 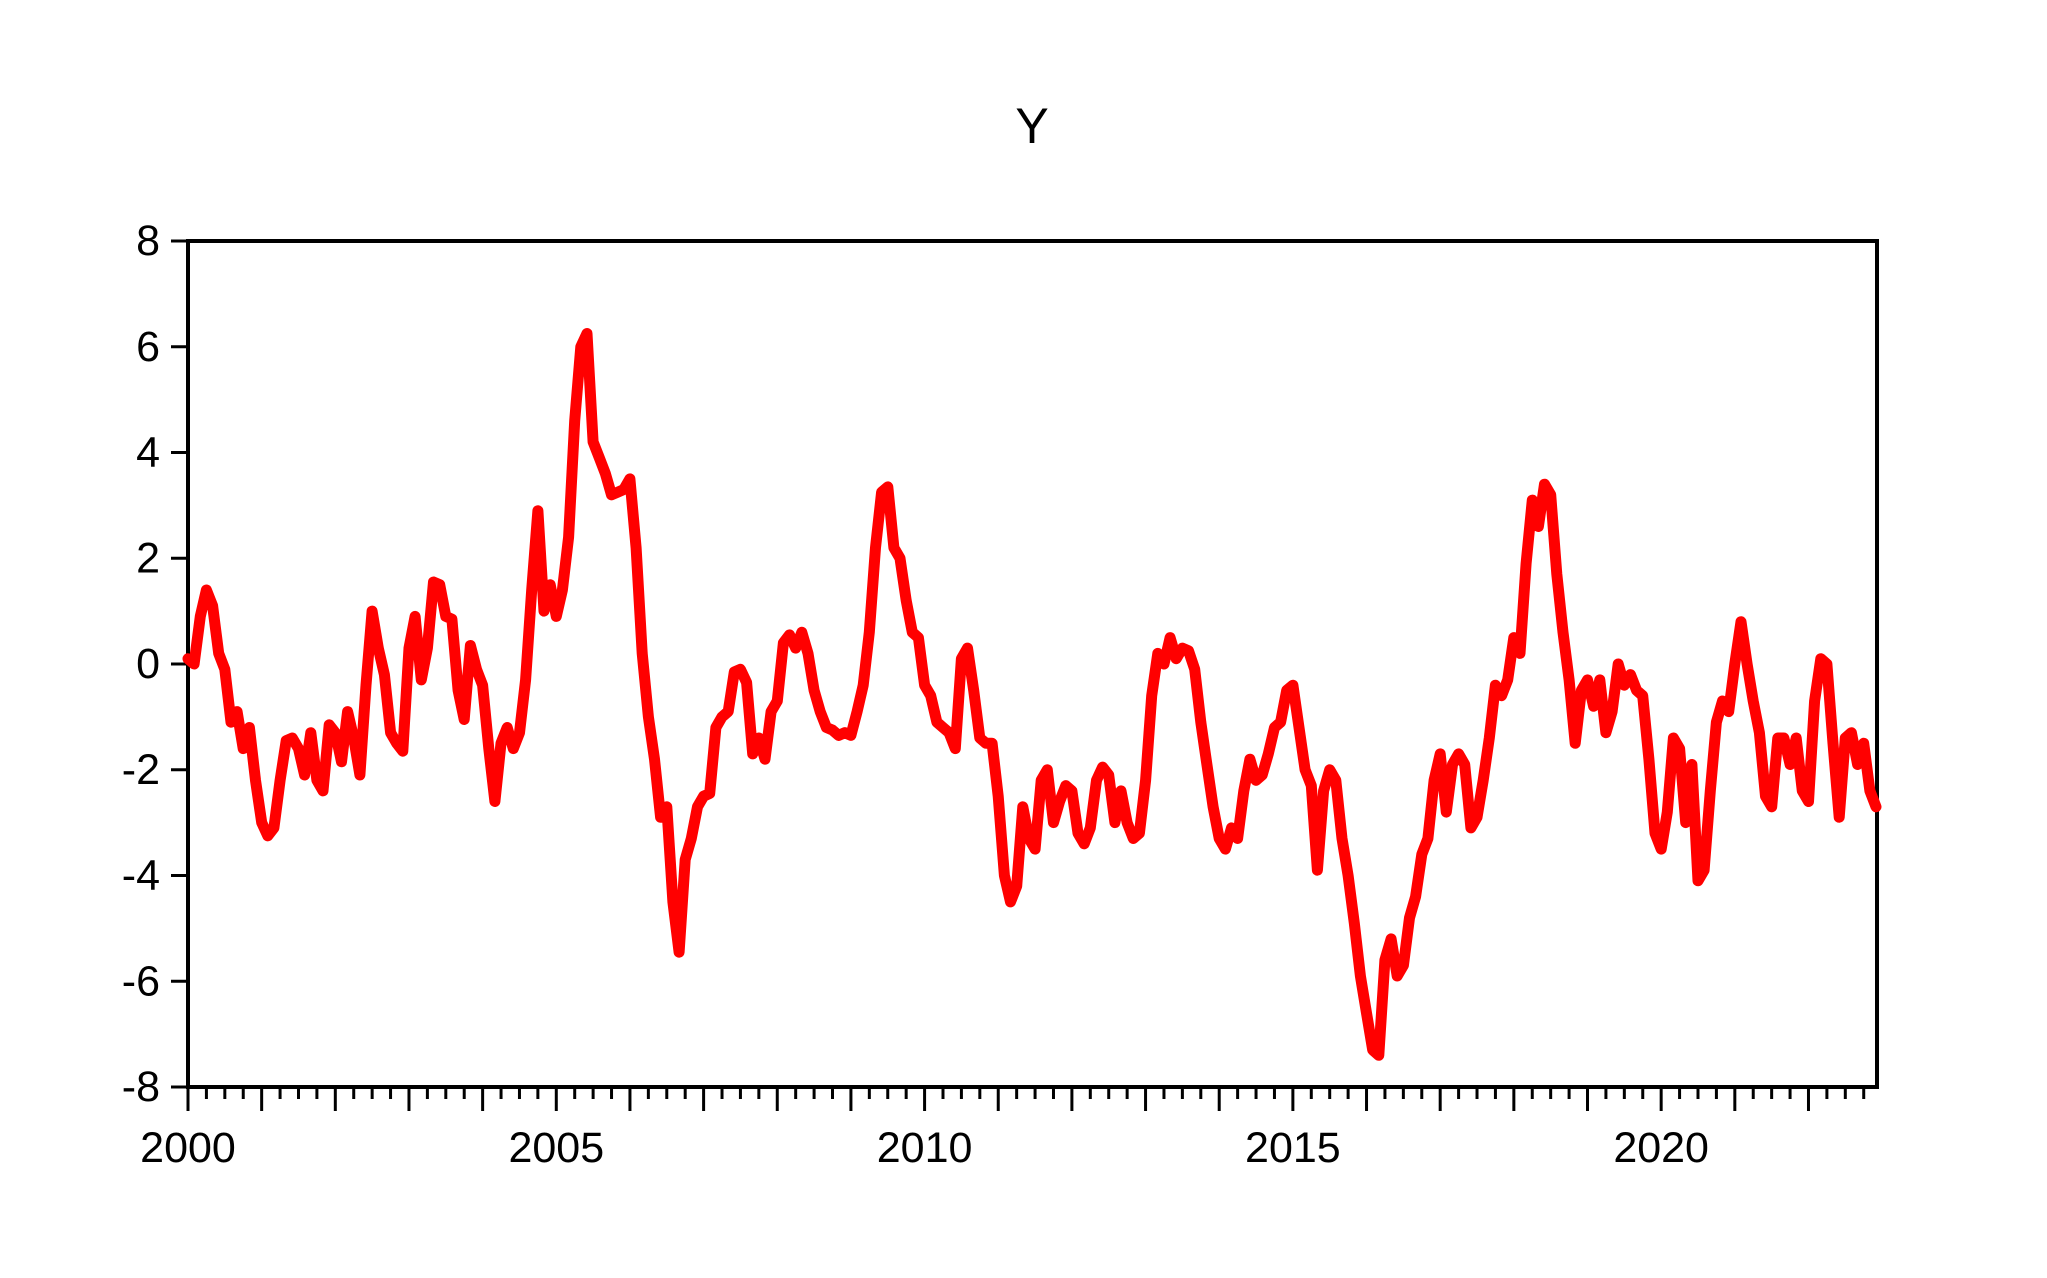 I want to click on y-tick-label: 4, so click(x=148, y=453).